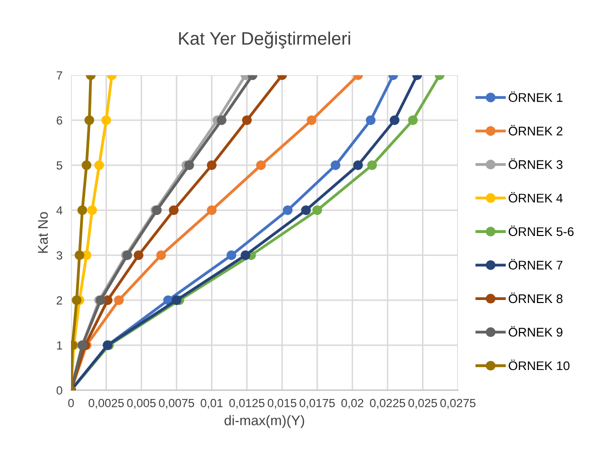 Image resolution: width=597 pixels, height=473 pixels. What do you see at coordinates (176, 403) in the screenshot?
I see `x-tick-label: 0,0075` at bounding box center [176, 403].